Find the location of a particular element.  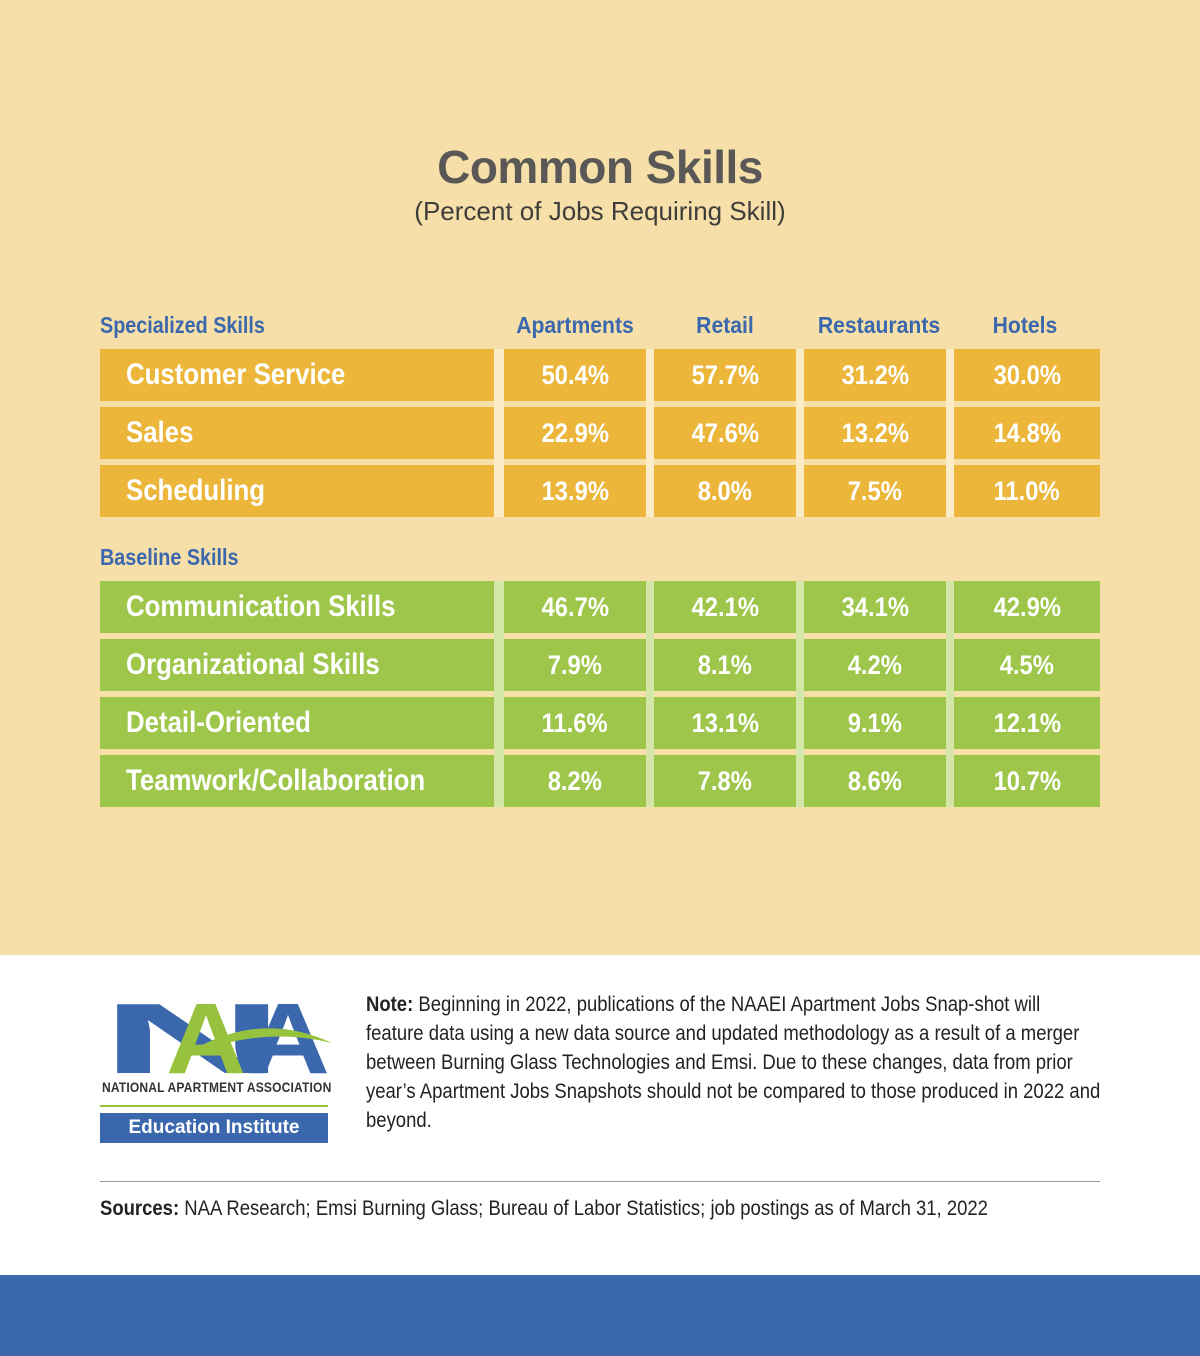

table-row: Detail-Oriented 11.6% 13.1% 9.1% 12.1% is located at coordinates (600, 723).